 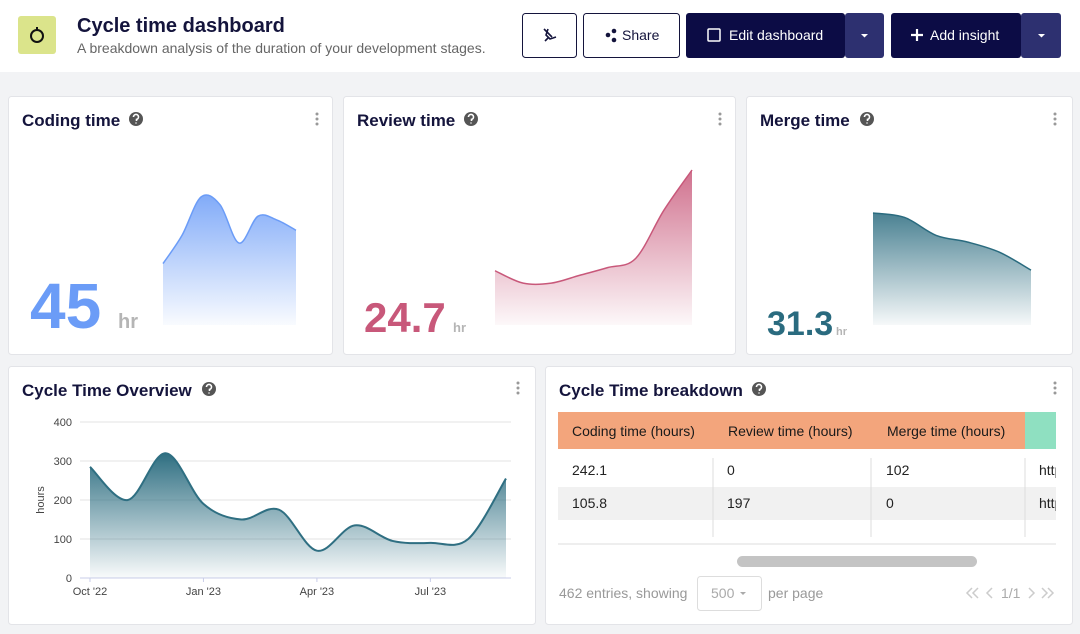 I want to click on table-row-stripe, so click(x=807, y=503).